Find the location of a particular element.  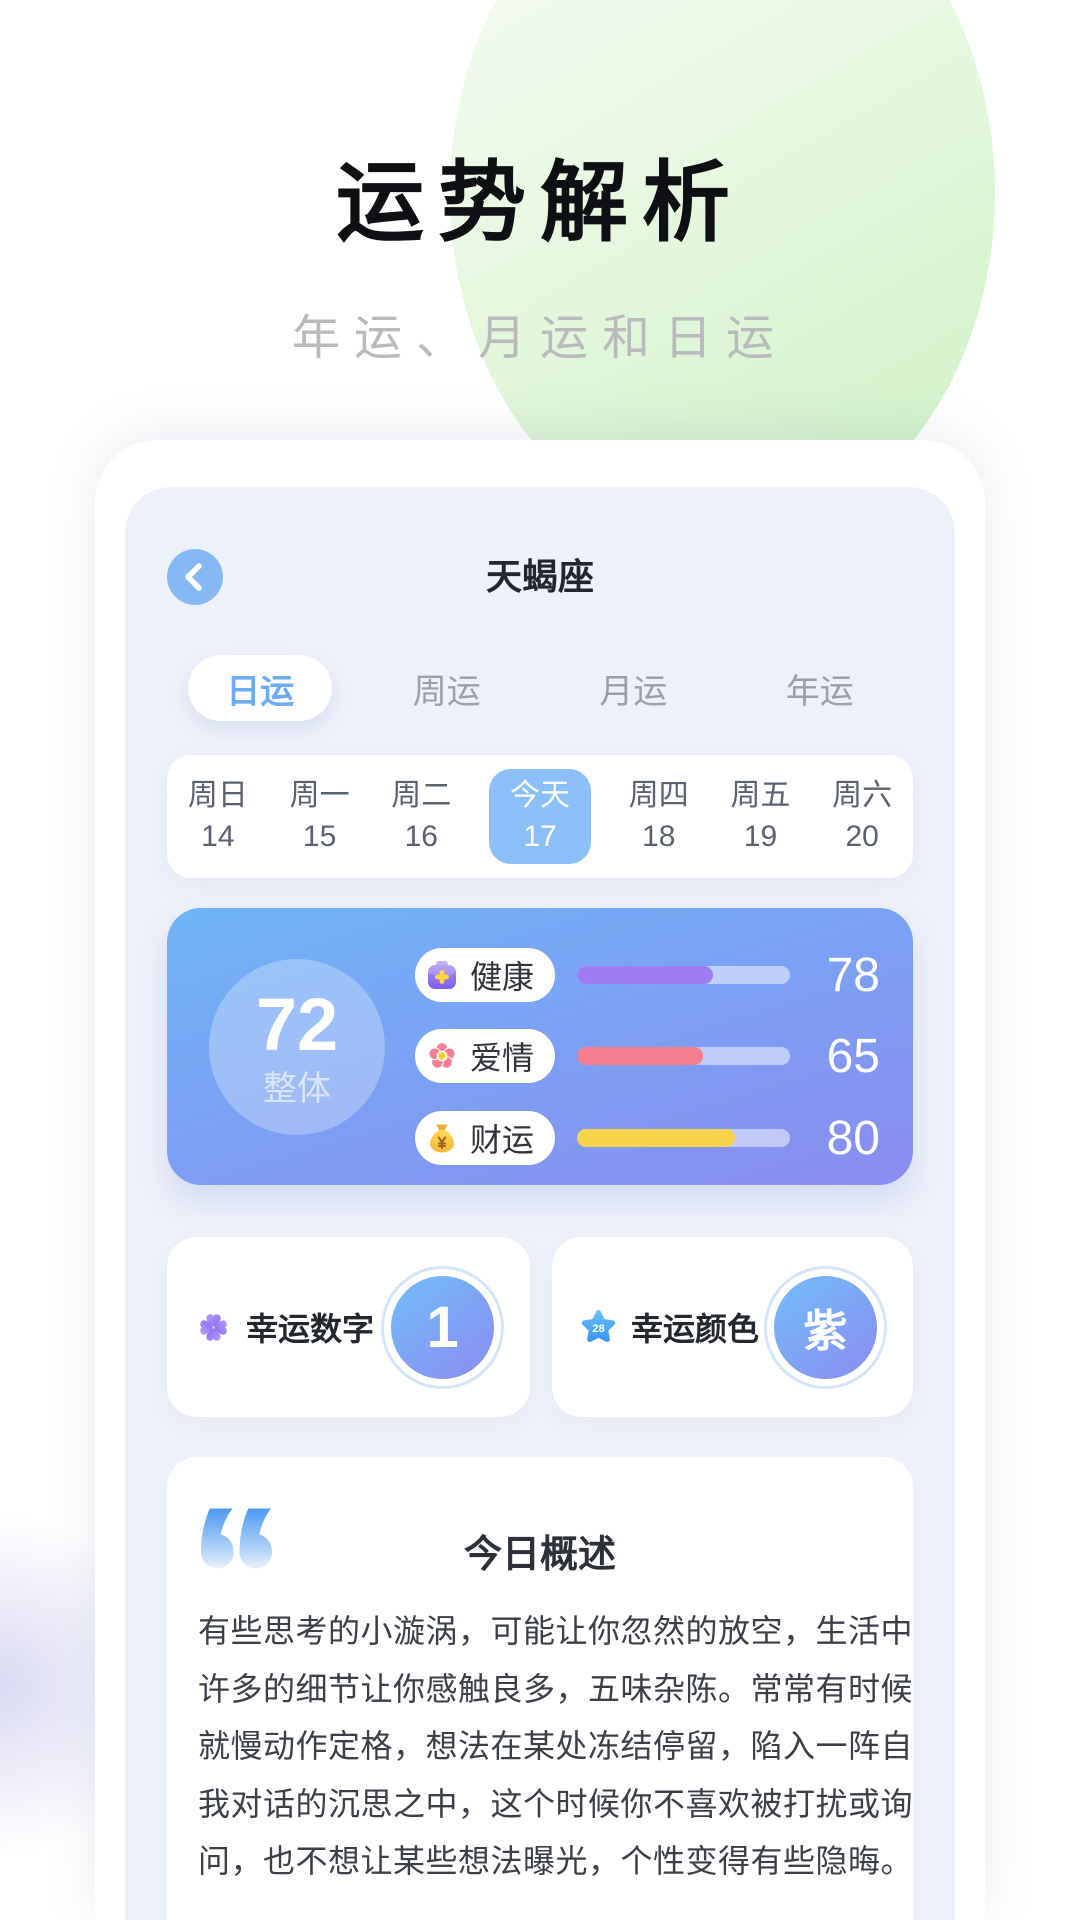

wealth-value: 80 is located at coordinates (853, 1138).